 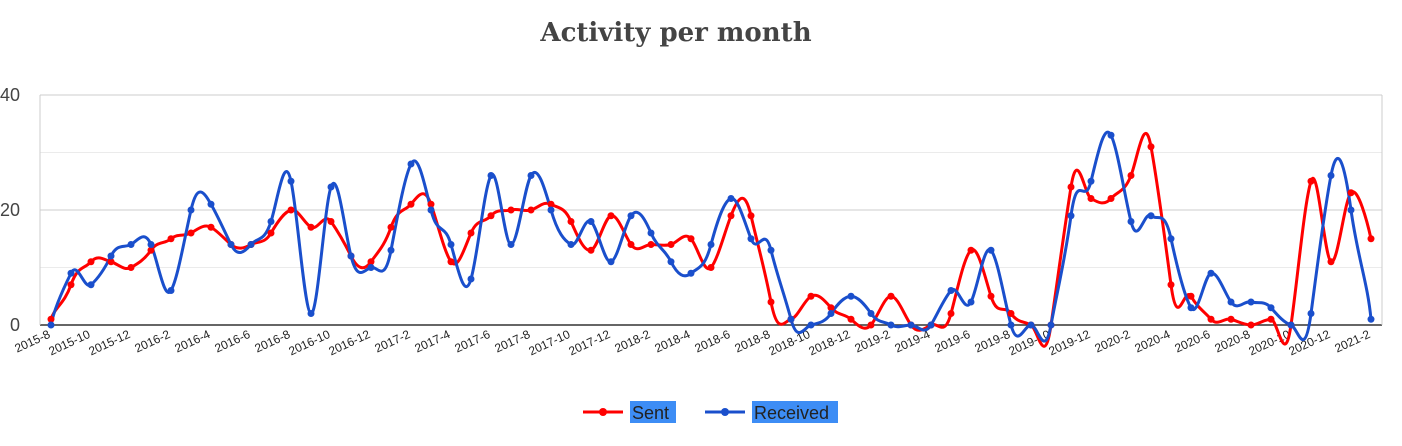 I want to click on legend-label-received: Received, so click(x=791, y=413).